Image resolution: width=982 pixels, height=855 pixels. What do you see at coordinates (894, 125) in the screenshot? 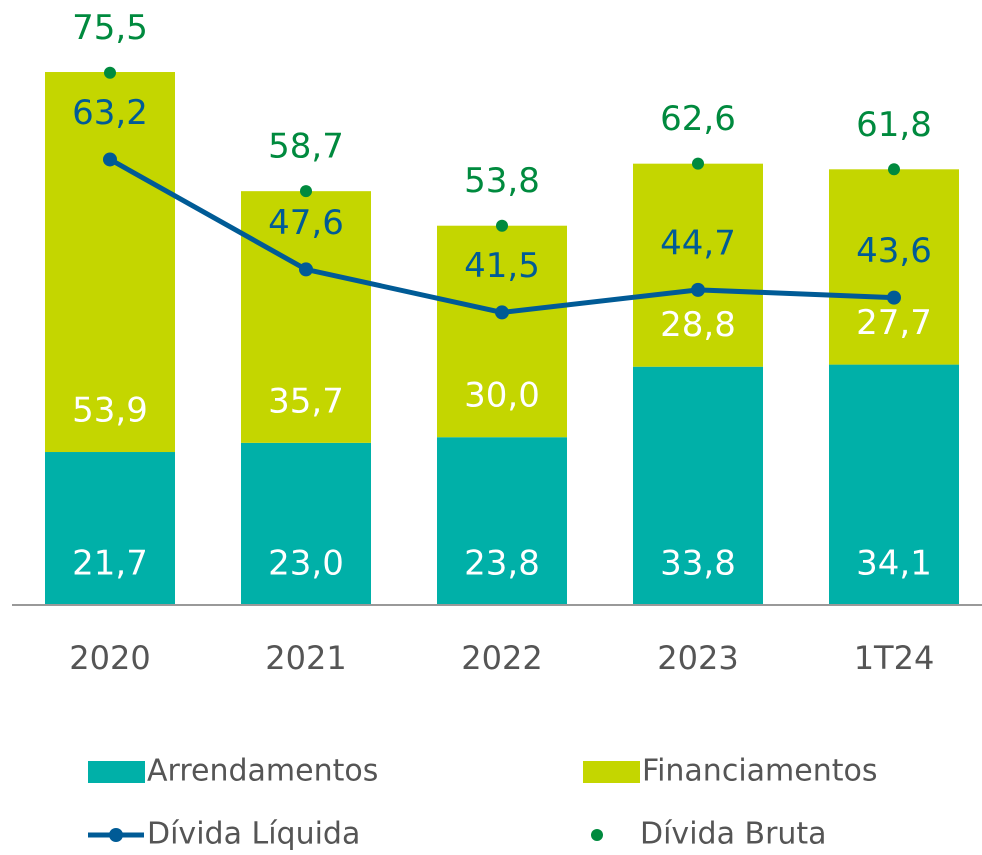
I see `value-label: 61,8` at bounding box center [894, 125].